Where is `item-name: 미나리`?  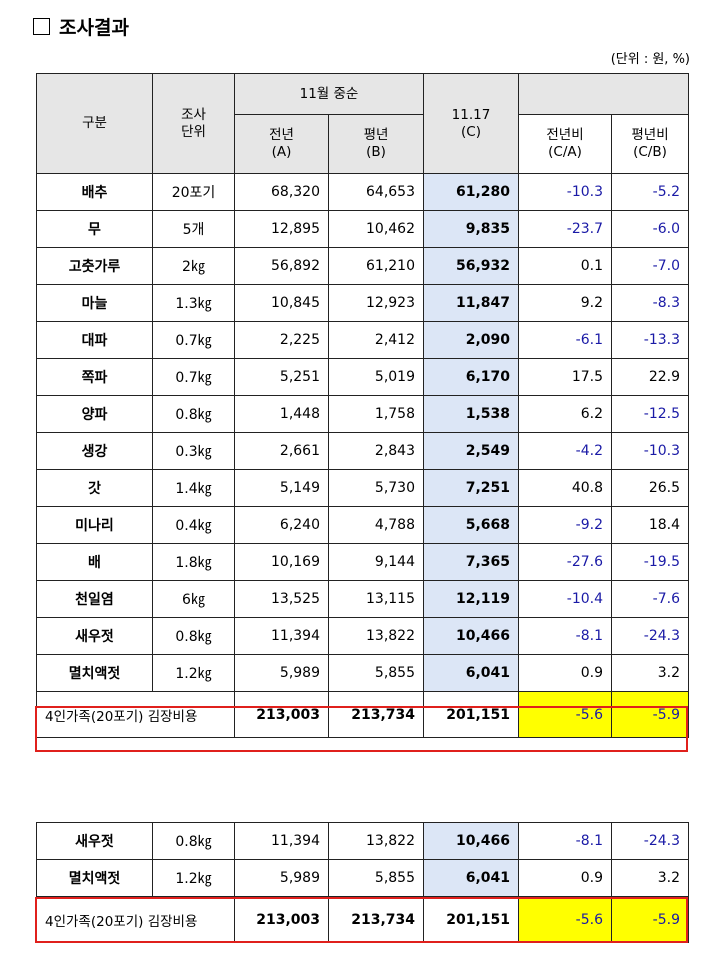 item-name: 미나리 is located at coordinates (94, 525).